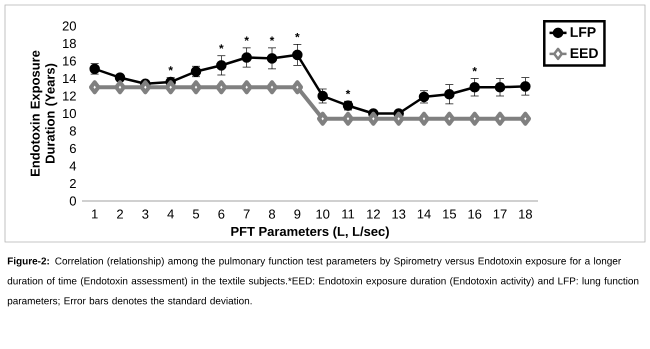  What do you see at coordinates (373, 214) in the screenshot?
I see `x-tick-label: 12` at bounding box center [373, 214].